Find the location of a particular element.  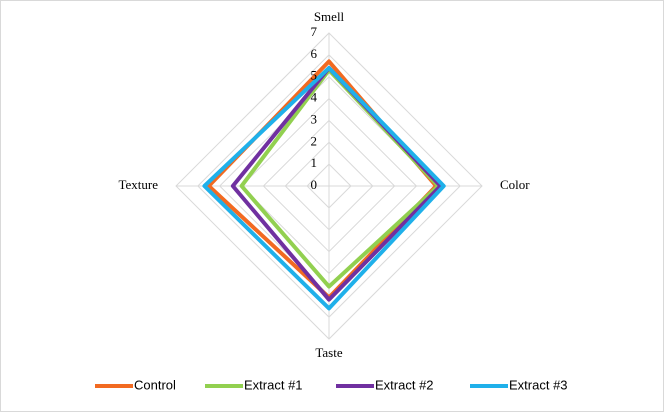

category-label: Smell is located at coordinates (329, 16).